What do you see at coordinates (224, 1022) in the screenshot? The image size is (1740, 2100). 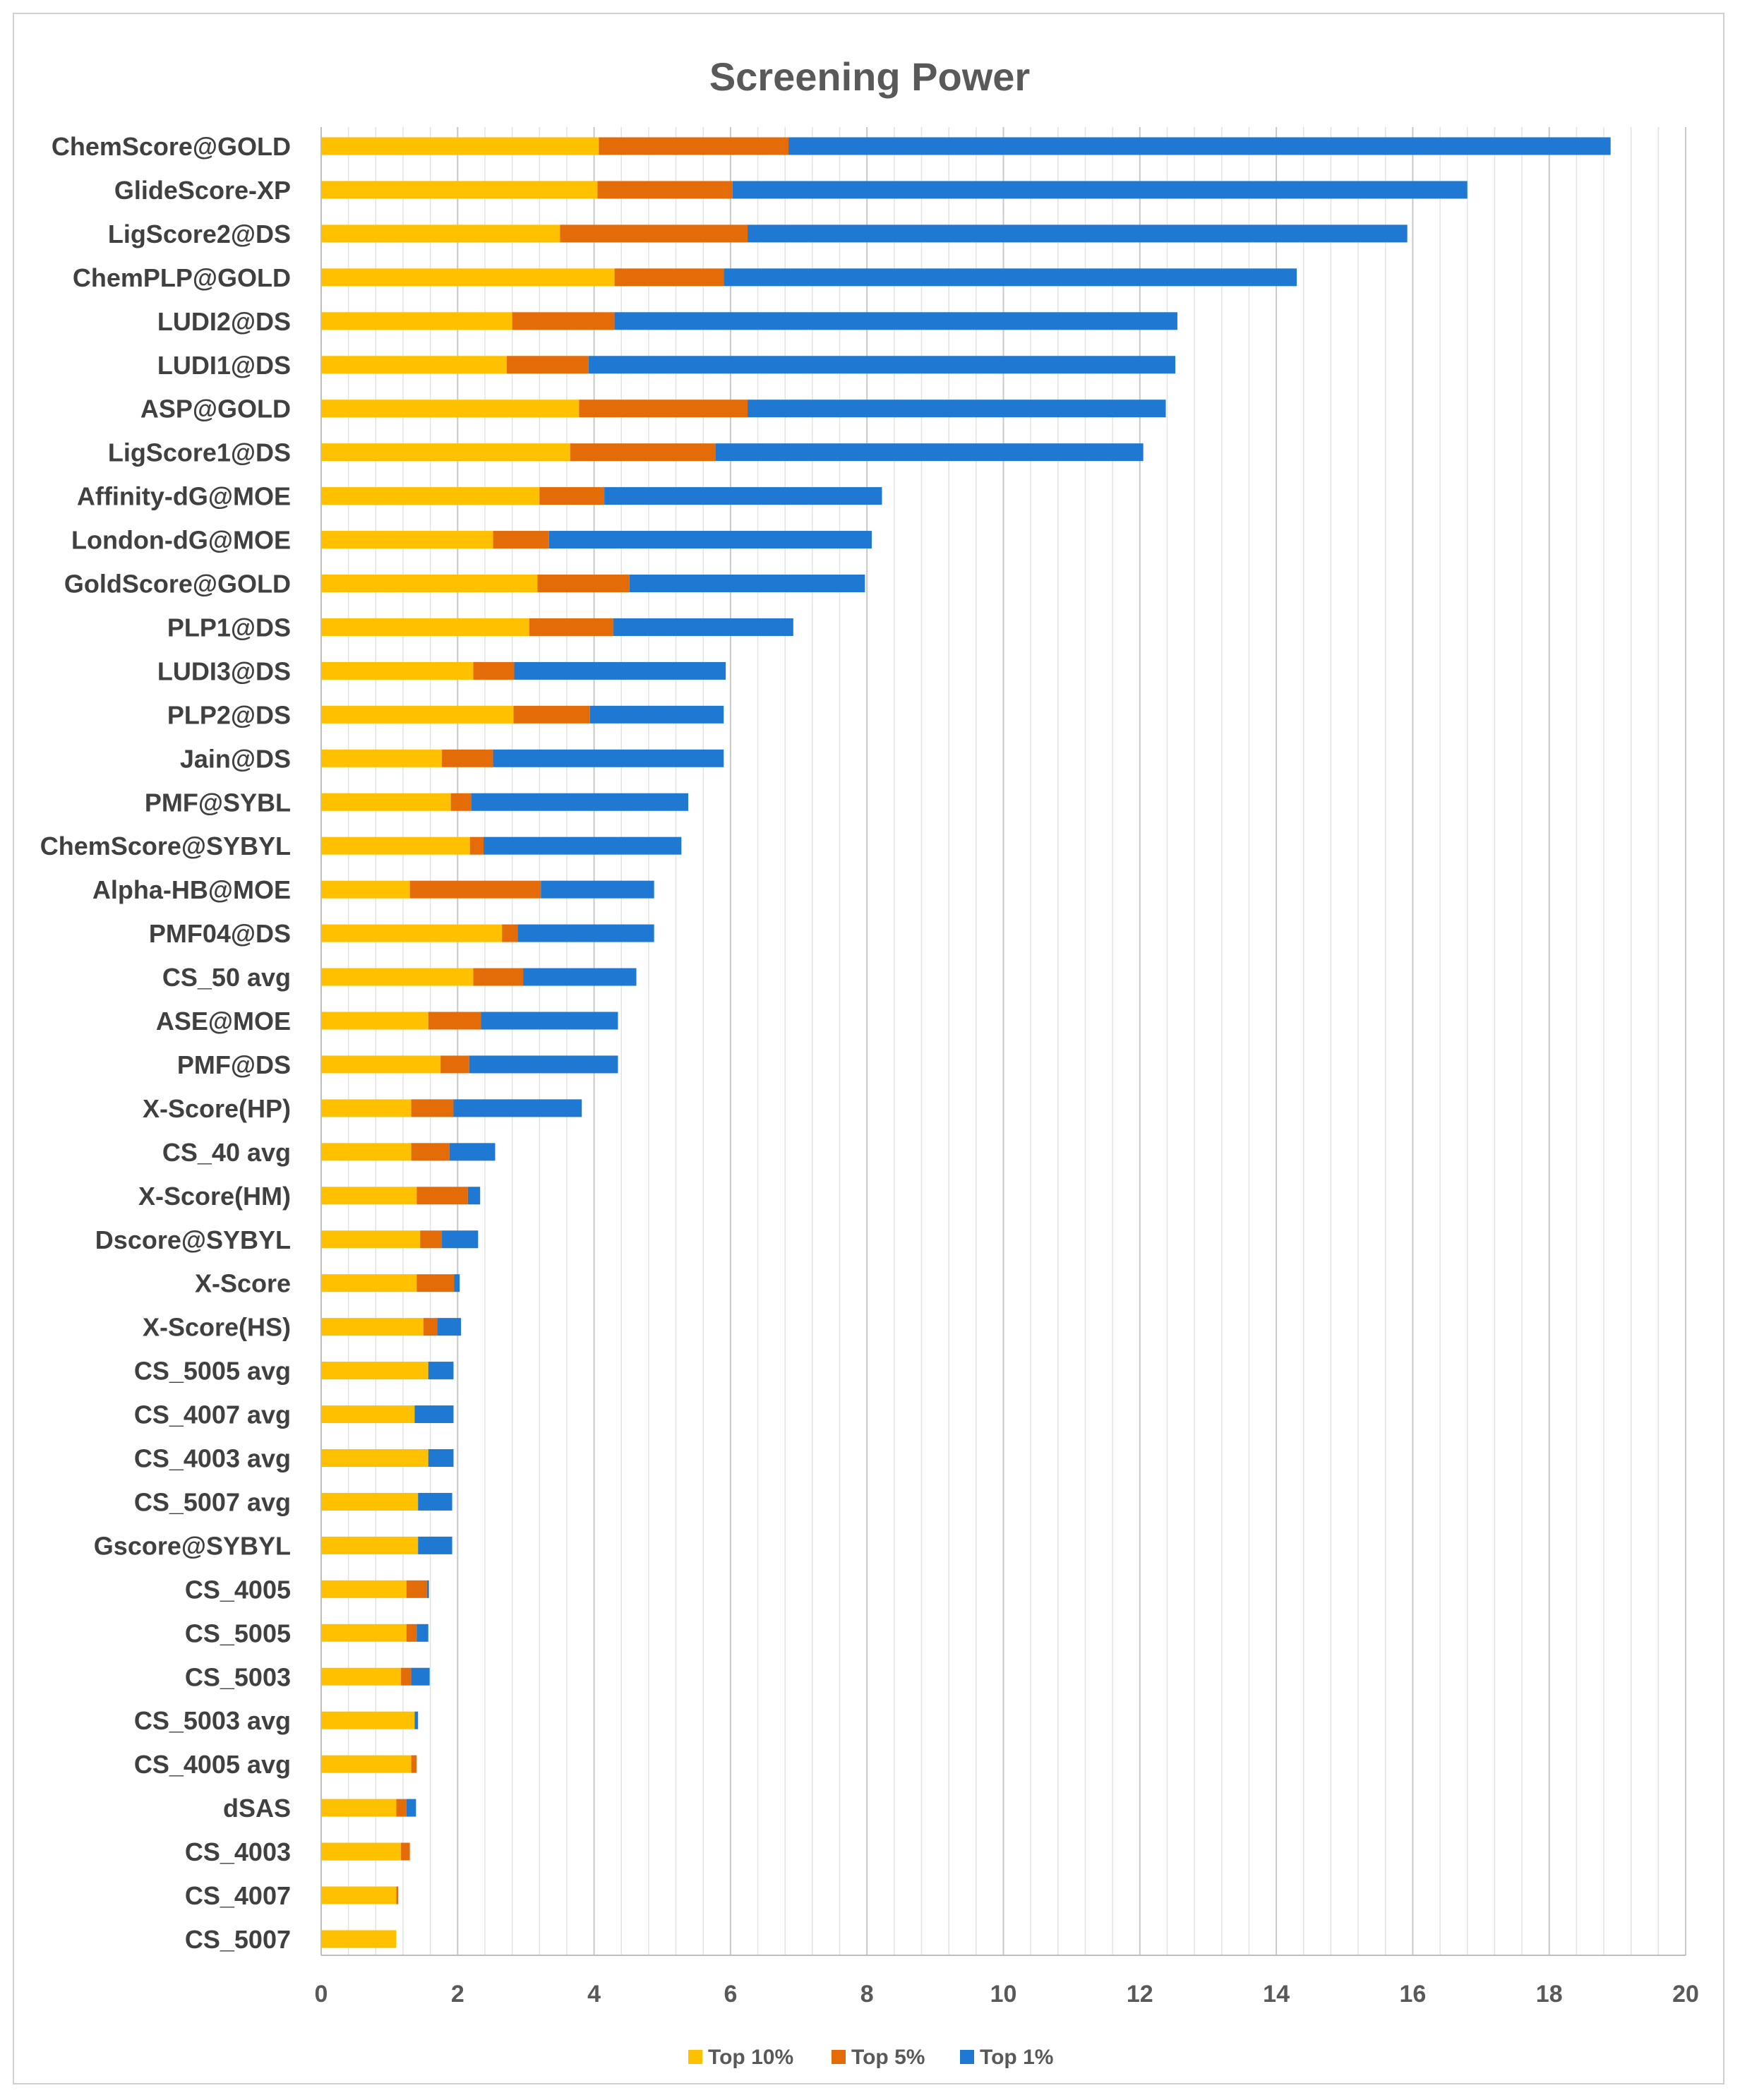 I see `category-label: ASE@MOE` at bounding box center [224, 1022].